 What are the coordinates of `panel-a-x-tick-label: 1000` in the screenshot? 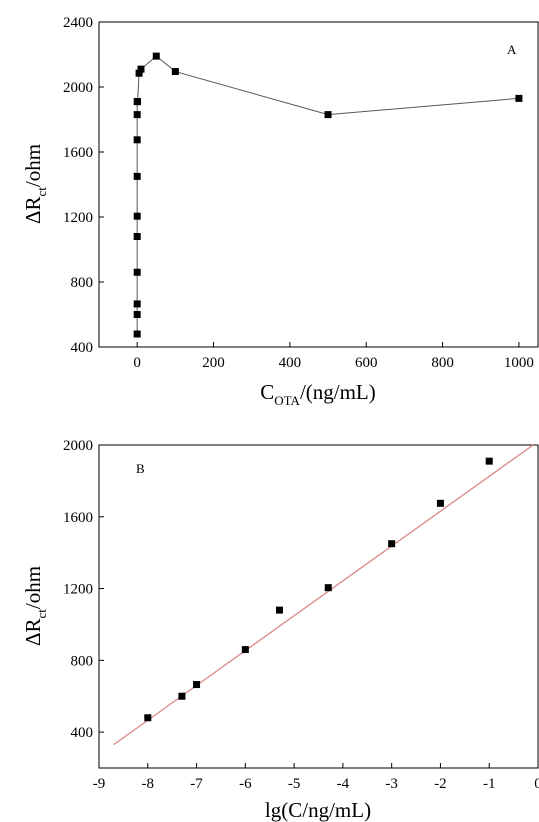 It's located at (519, 363).